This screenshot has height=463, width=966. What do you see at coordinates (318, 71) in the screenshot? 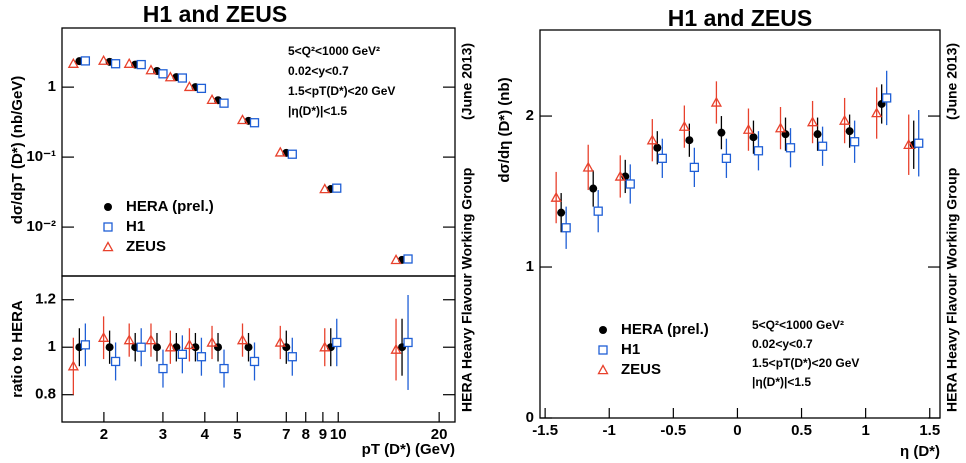
I see `annotation: 0.02<y<0.7` at bounding box center [318, 71].